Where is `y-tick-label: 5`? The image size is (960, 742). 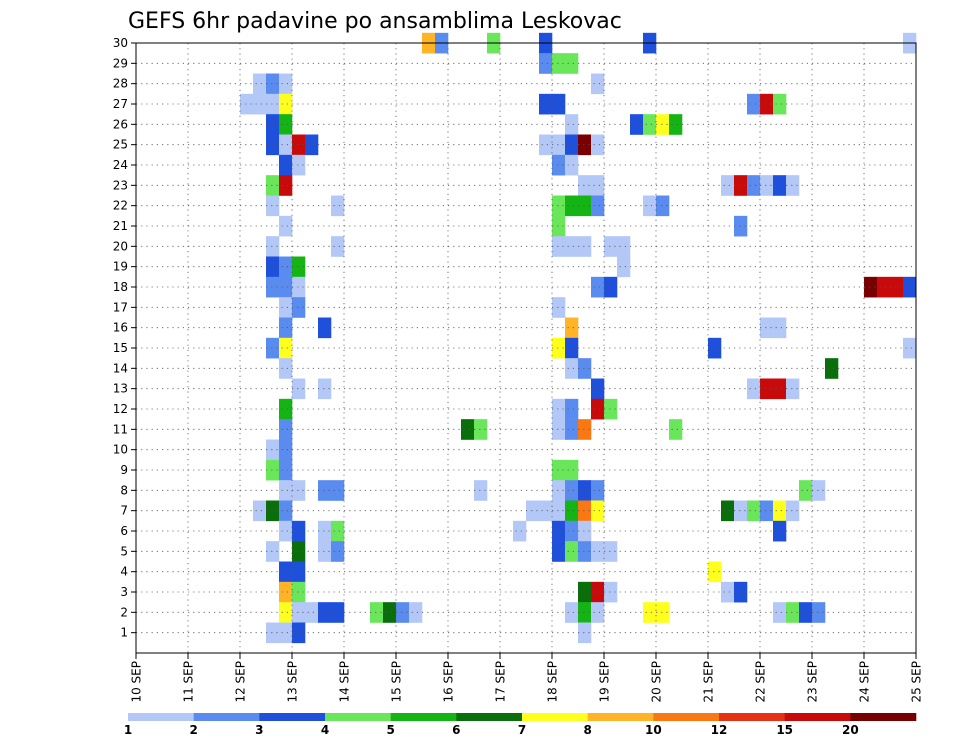
y-tick-label: 5 is located at coordinates (124, 551).